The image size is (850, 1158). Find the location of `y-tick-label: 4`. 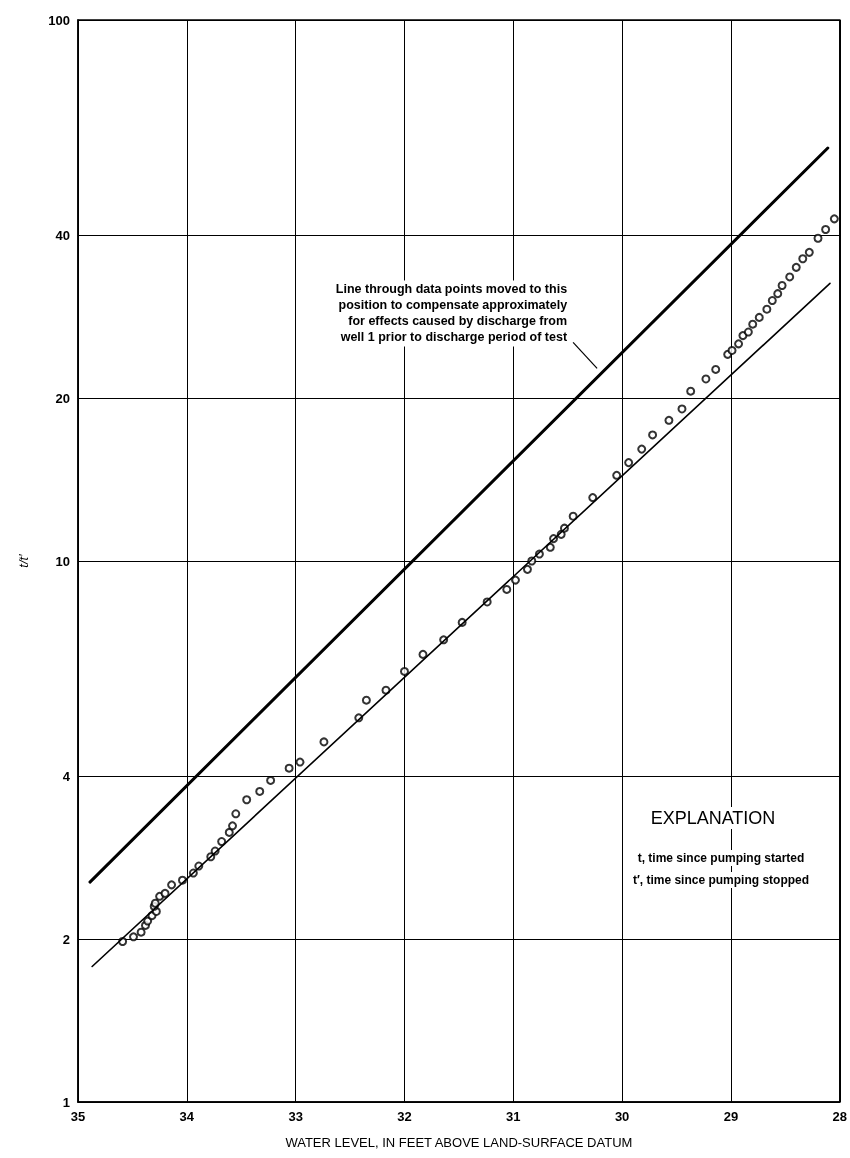

y-tick-label: 4 is located at coordinates (66, 776).